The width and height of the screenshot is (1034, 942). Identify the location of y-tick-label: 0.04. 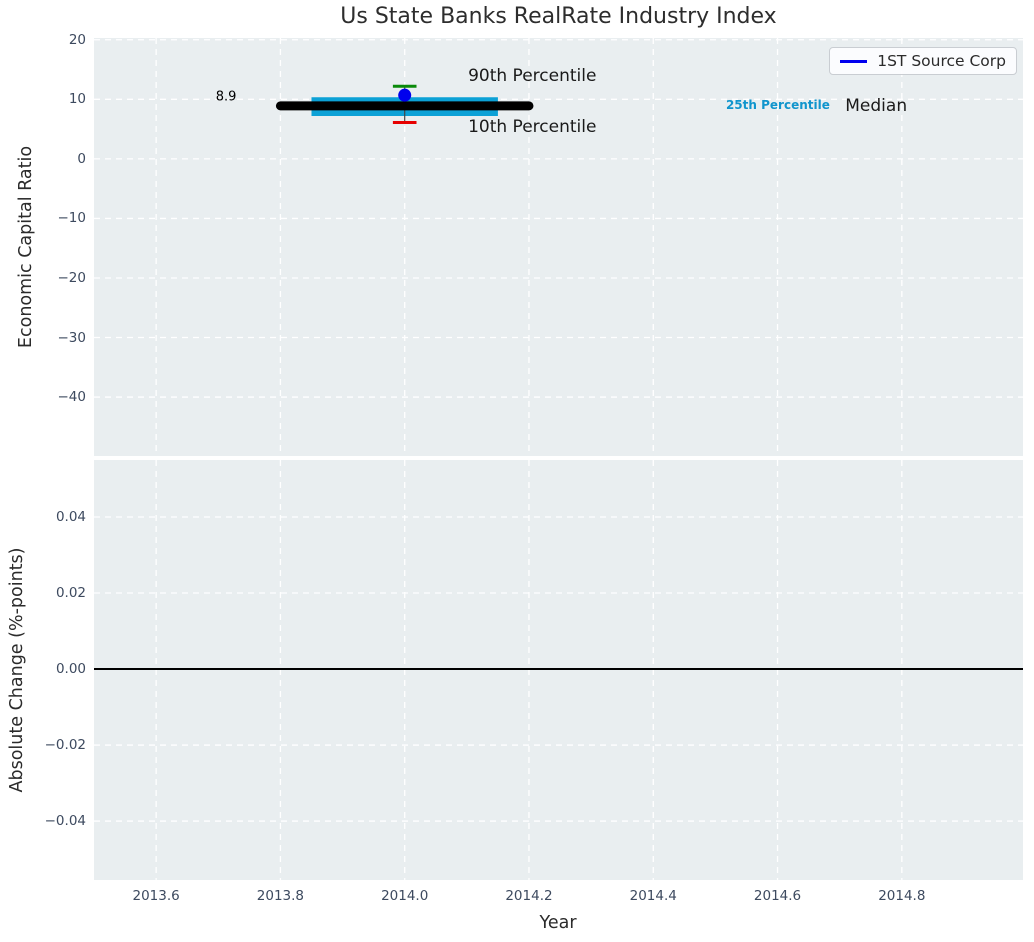
(70, 517).